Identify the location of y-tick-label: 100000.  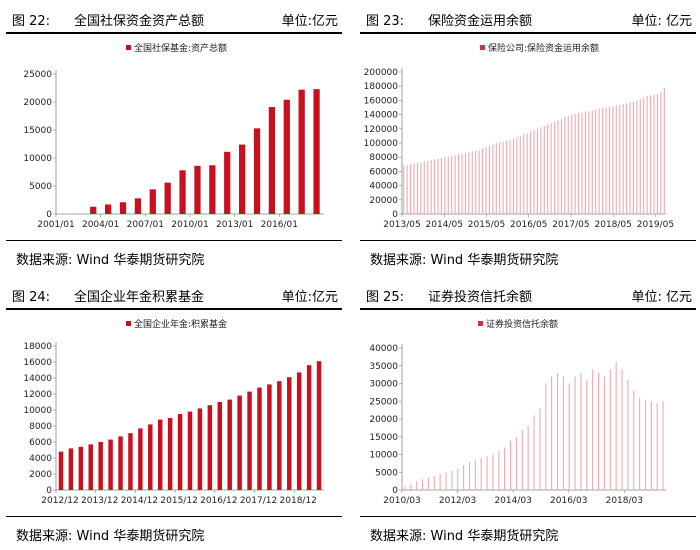
(381, 144).